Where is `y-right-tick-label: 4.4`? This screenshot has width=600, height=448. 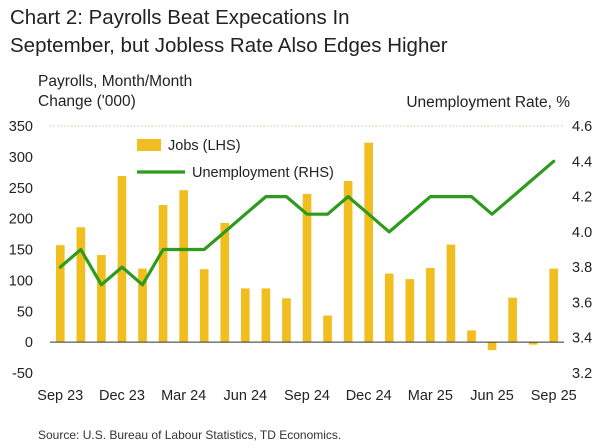
y-right-tick-label: 4.4 is located at coordinates (582, 162).